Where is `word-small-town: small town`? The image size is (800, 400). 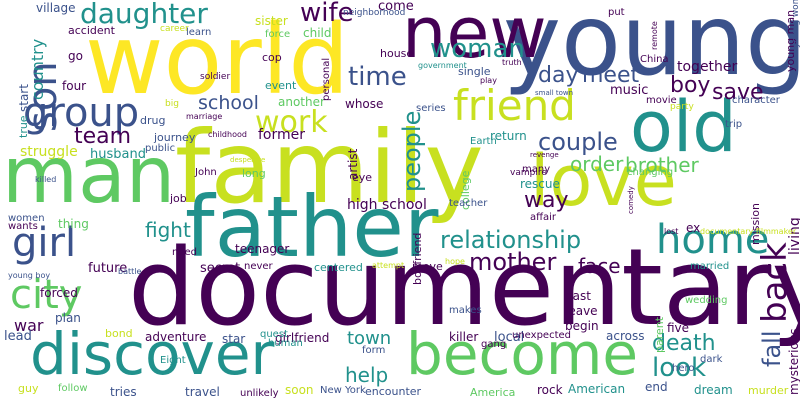
word-small-town: small town is located at coordinates (554, 93).